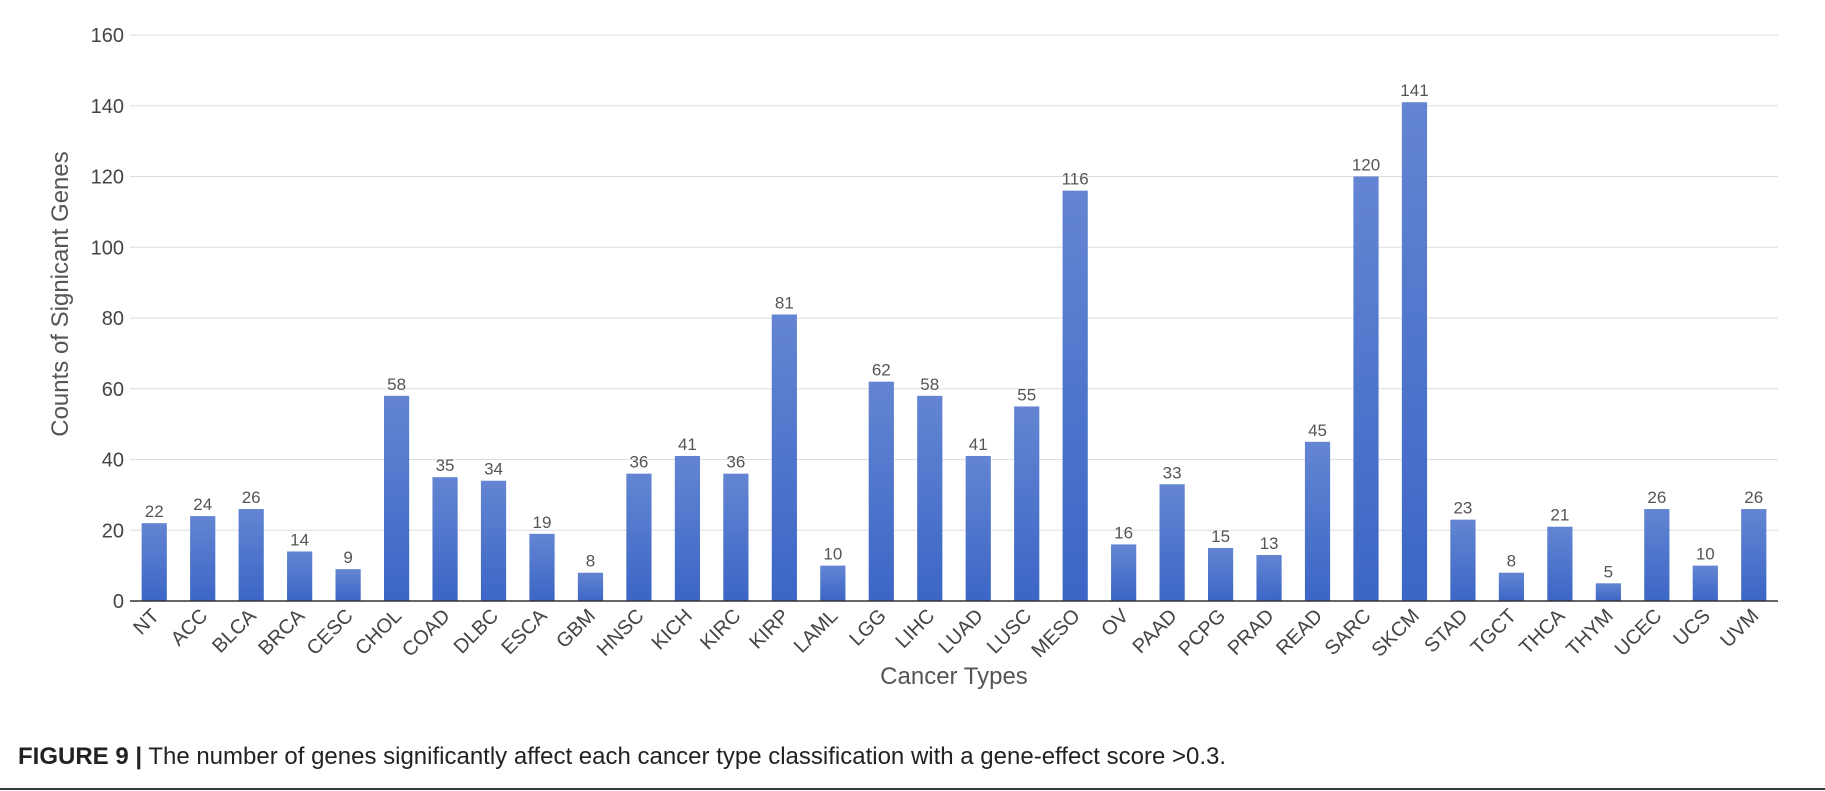 The width and height of the screenshot is (1825, 791). What do you see at coordinates (542, 567) in the screenshot?
I see `bar-esca` at bounding box center [542, 567].